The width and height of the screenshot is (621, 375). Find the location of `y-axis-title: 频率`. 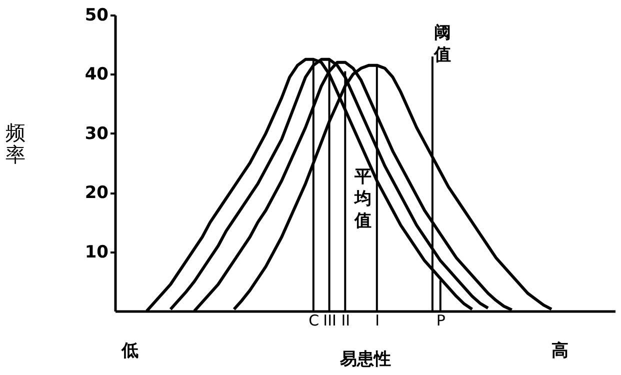

y-axis-title: 频率 is located at coordinates (16, 143).